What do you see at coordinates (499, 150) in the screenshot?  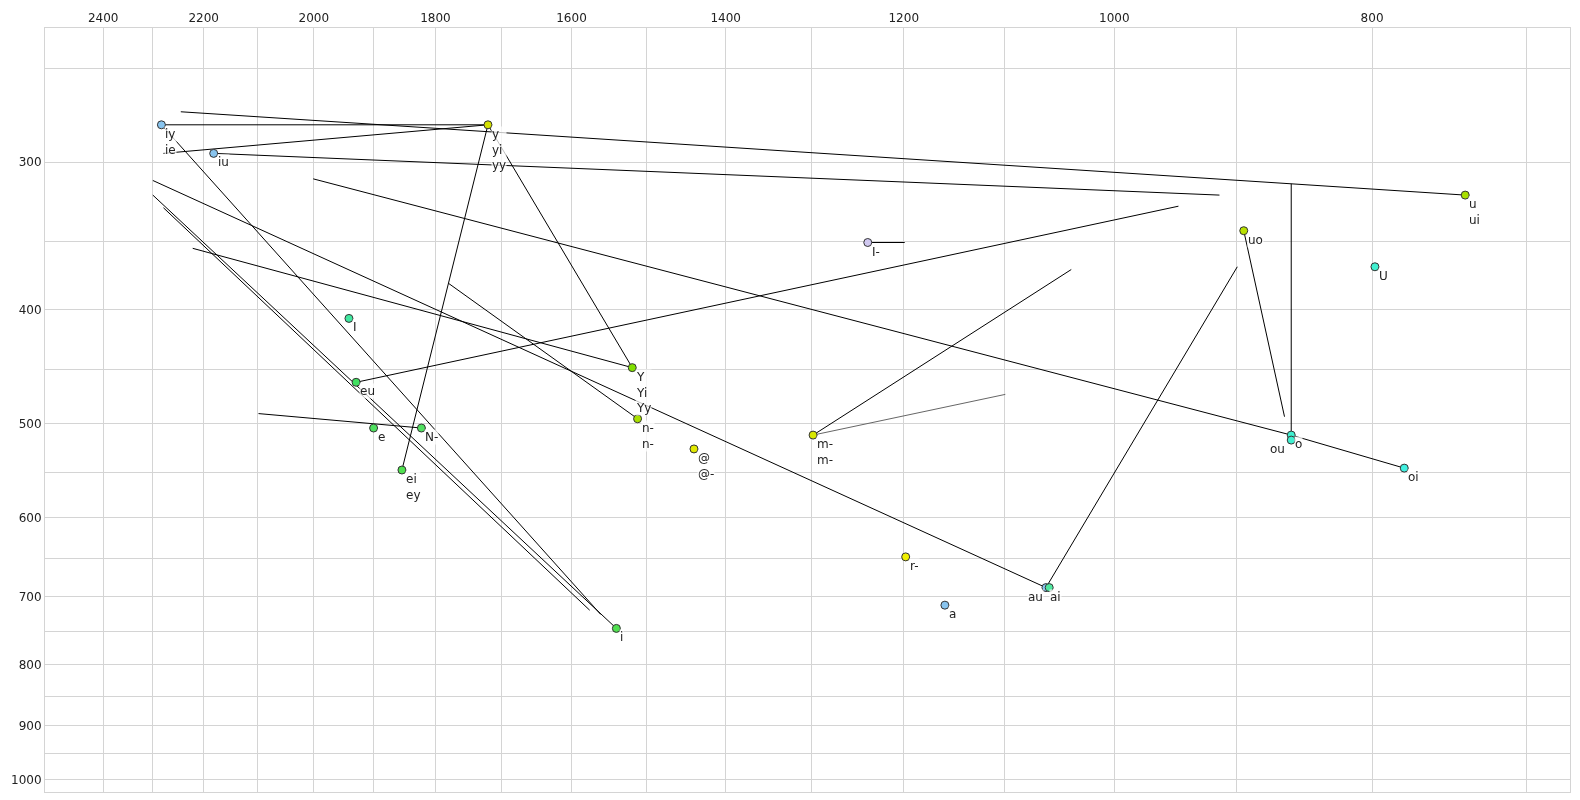 I see `annotation: y yi yy` at bounding box center [499, 150].